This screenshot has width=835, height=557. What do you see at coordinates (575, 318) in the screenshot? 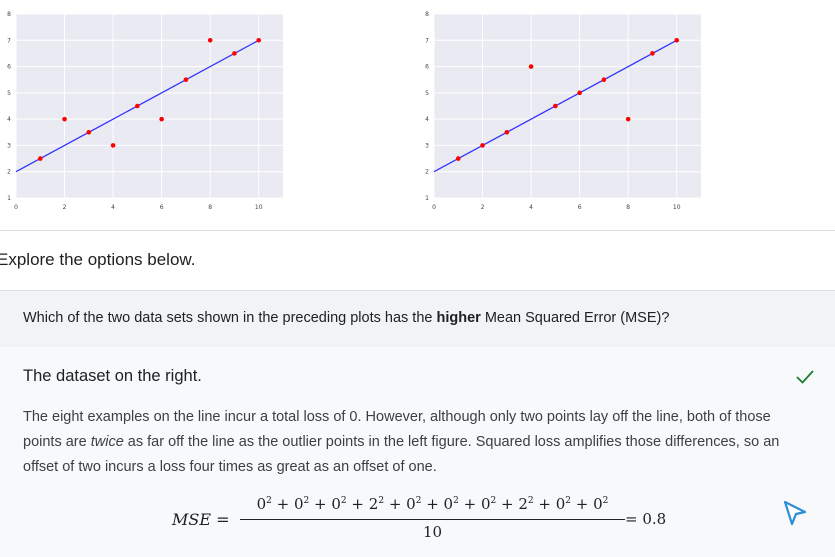
I see `question-text-after: Mean Squared Error (MSE)?` at bounding box center [575, 318].